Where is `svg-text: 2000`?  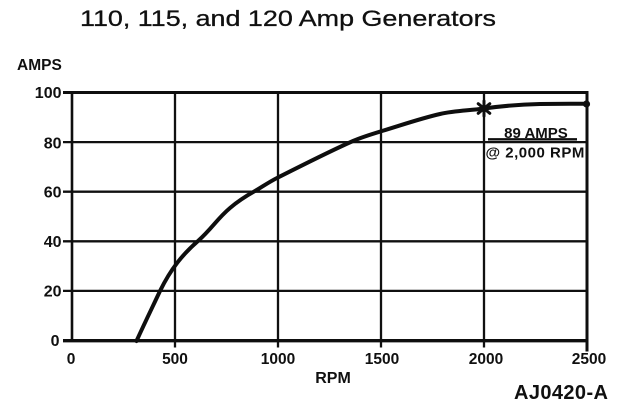 svg-text: 2000 is located at coordinates (486, 359).